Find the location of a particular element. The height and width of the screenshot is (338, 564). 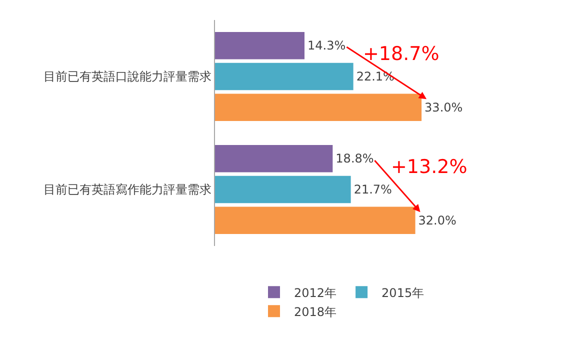

y-tick-label: 目前已有英語寫作能力評量需求 is located at coordinates (128, 189).